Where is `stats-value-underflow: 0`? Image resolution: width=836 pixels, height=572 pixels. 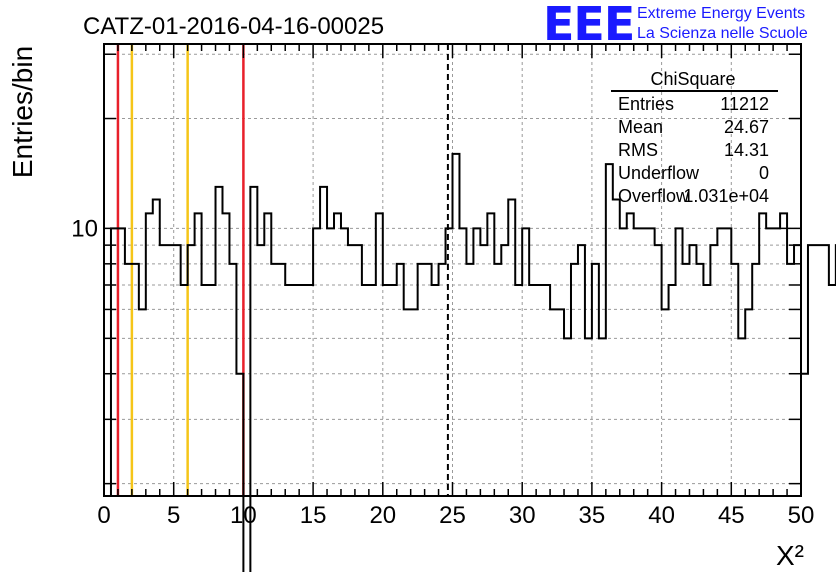 stats-value-underflow: 0 is located at coordinates (764, 173).